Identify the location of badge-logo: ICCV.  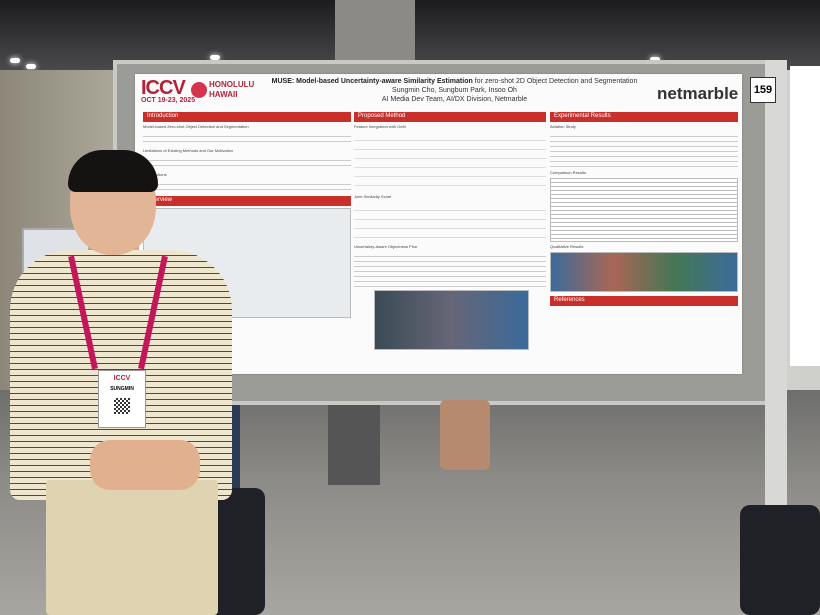
(122, 378).